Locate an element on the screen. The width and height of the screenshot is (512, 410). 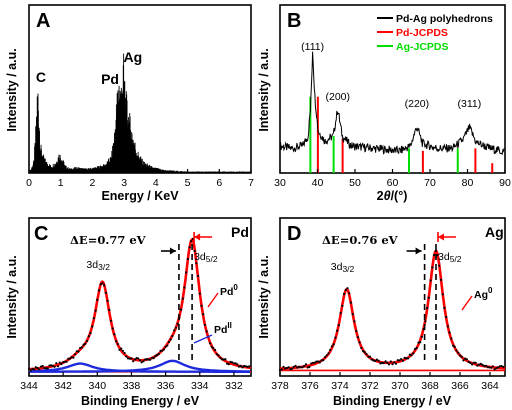
panel-d-ylabel: Intensity / a.u. is located at coordinates (264, 296).